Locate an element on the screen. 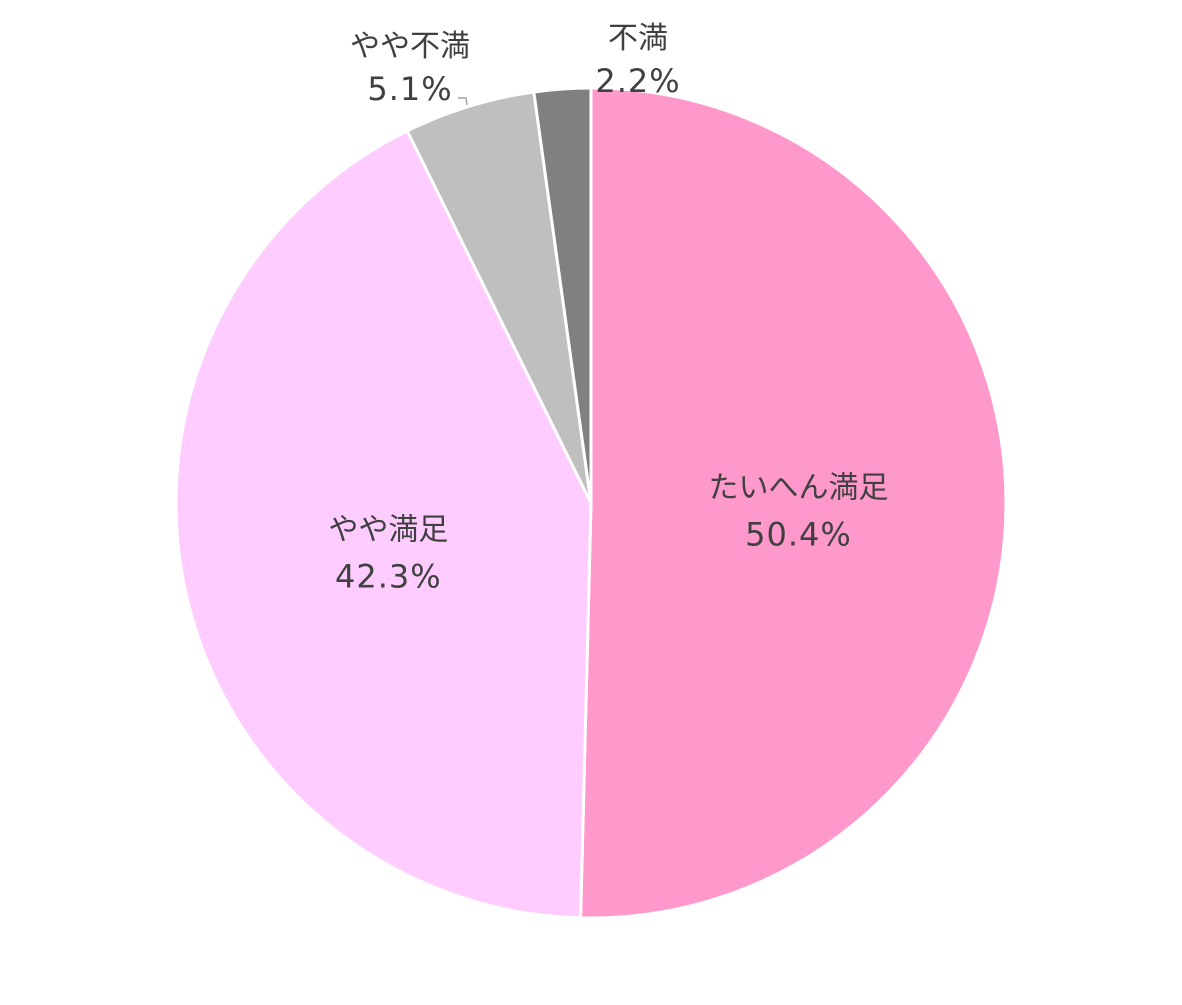 Image resolution: width=1182 pixels, height=1005 pixels. leader-line-somewhat-dissatisfied is located at coordinates (463, 101).